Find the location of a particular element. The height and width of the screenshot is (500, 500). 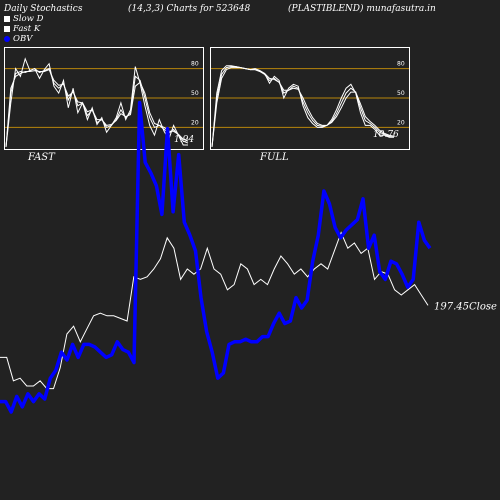

fast-tick-label: 20 is located at coordinates (195, 122).